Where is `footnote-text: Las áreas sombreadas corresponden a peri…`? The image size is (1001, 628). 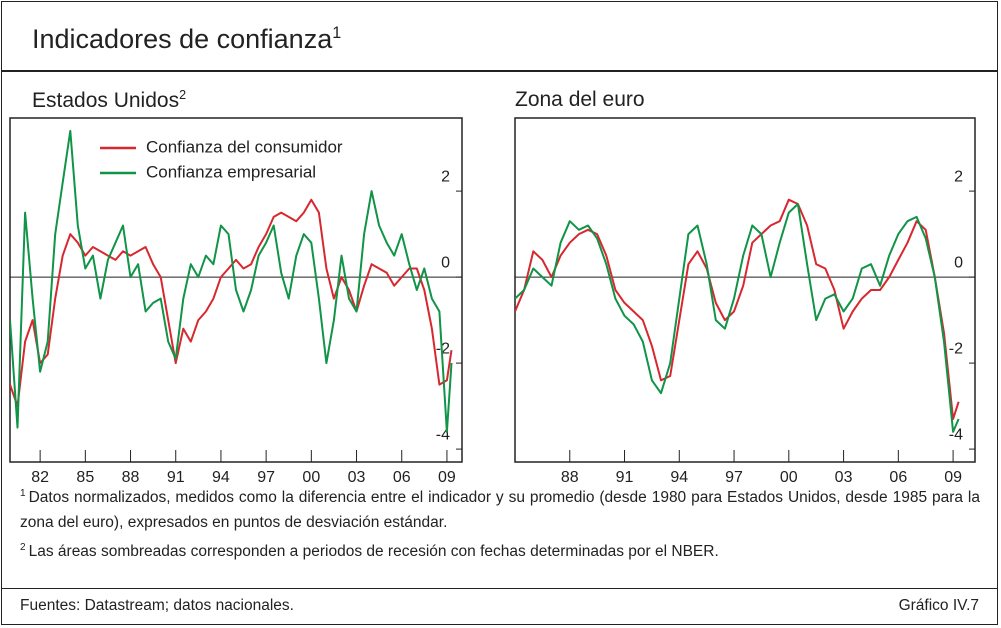
footnote-text: Las áreas sombreadas corresponden a peri… is located at coordinates (373, 552).